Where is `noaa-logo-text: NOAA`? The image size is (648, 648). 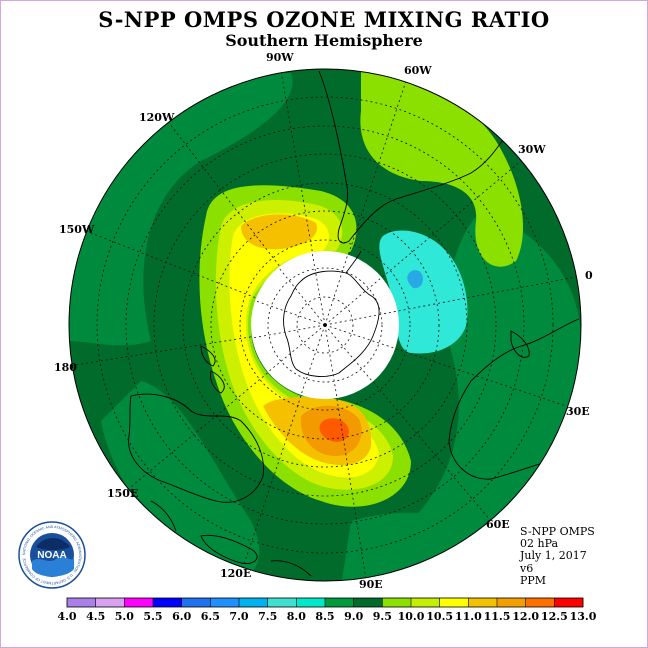
noaa-logo-text: NOAA is located at coordinates (51, 555).